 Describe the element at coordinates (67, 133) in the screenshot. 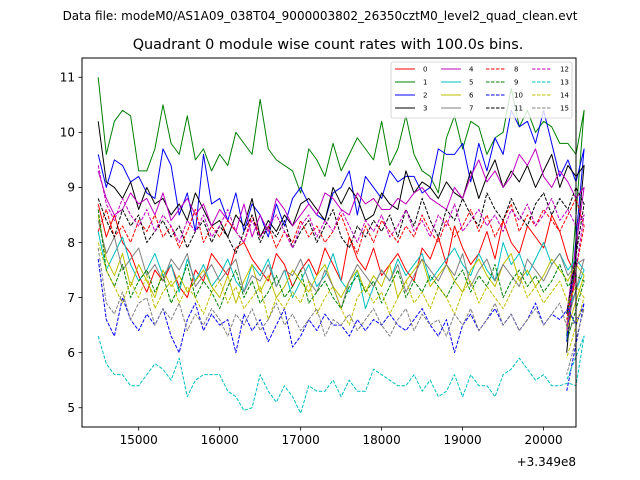

I see `y-tick-label: 10` at that location.